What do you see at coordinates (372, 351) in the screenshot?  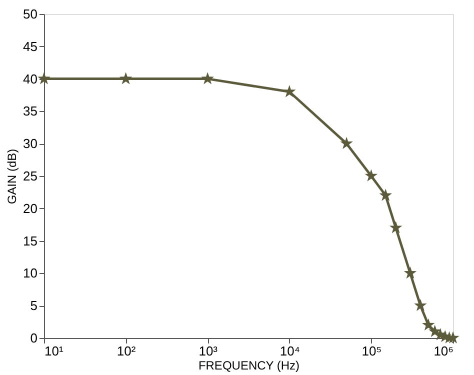 I see `x-tick-label: 10⁵` at bounding box center [372, 351].